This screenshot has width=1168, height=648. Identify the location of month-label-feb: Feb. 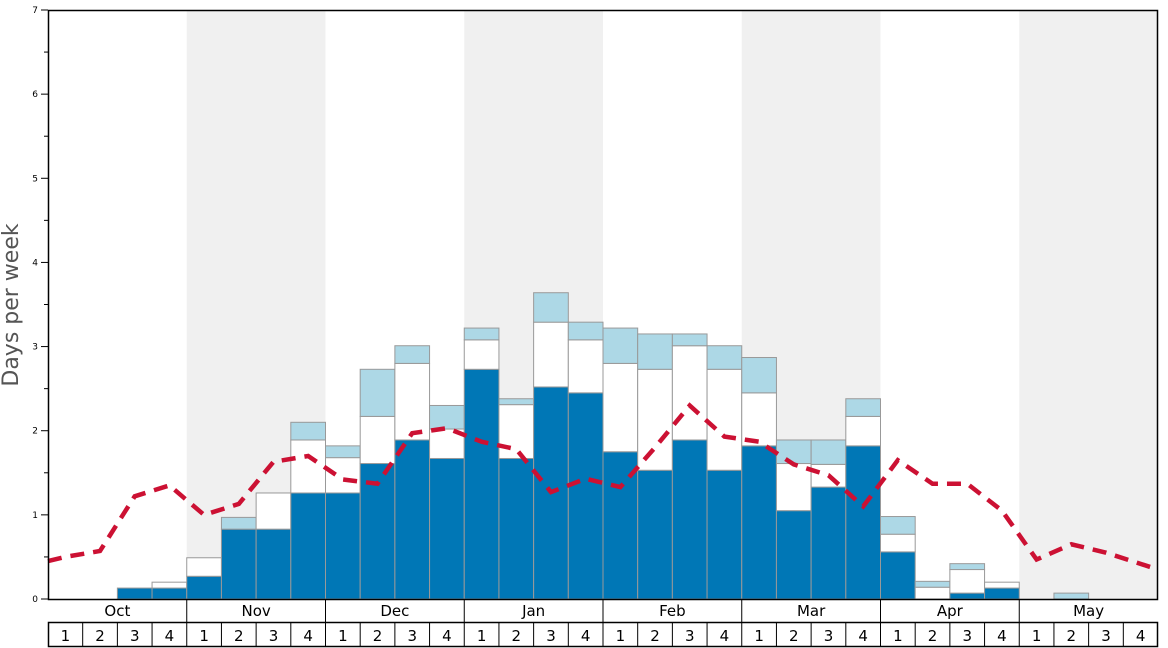
(672, 611).